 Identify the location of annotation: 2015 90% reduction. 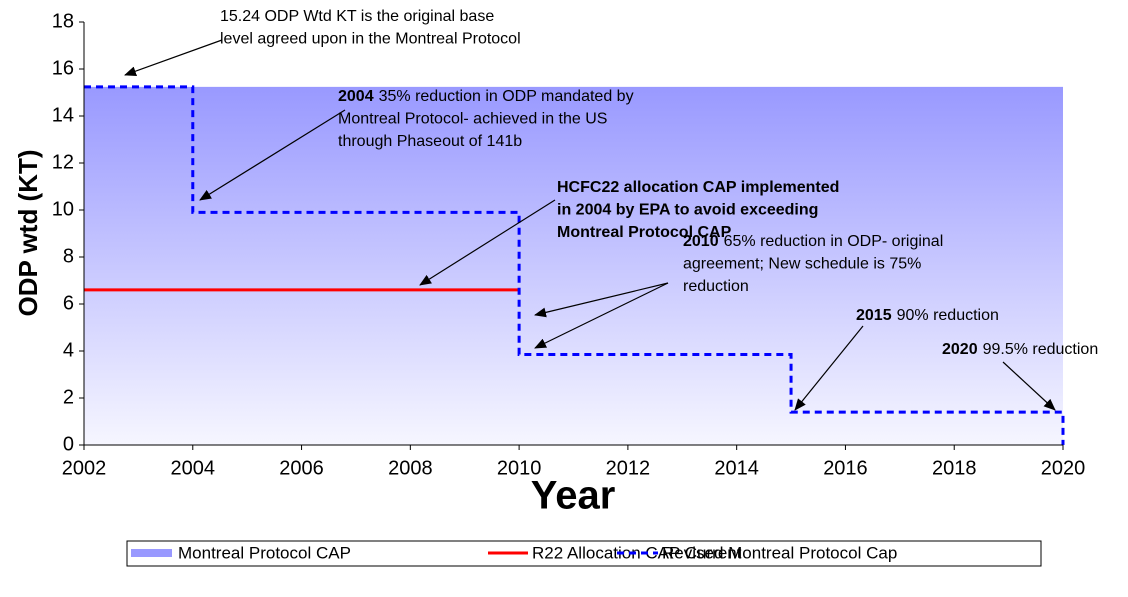
(927, 315).